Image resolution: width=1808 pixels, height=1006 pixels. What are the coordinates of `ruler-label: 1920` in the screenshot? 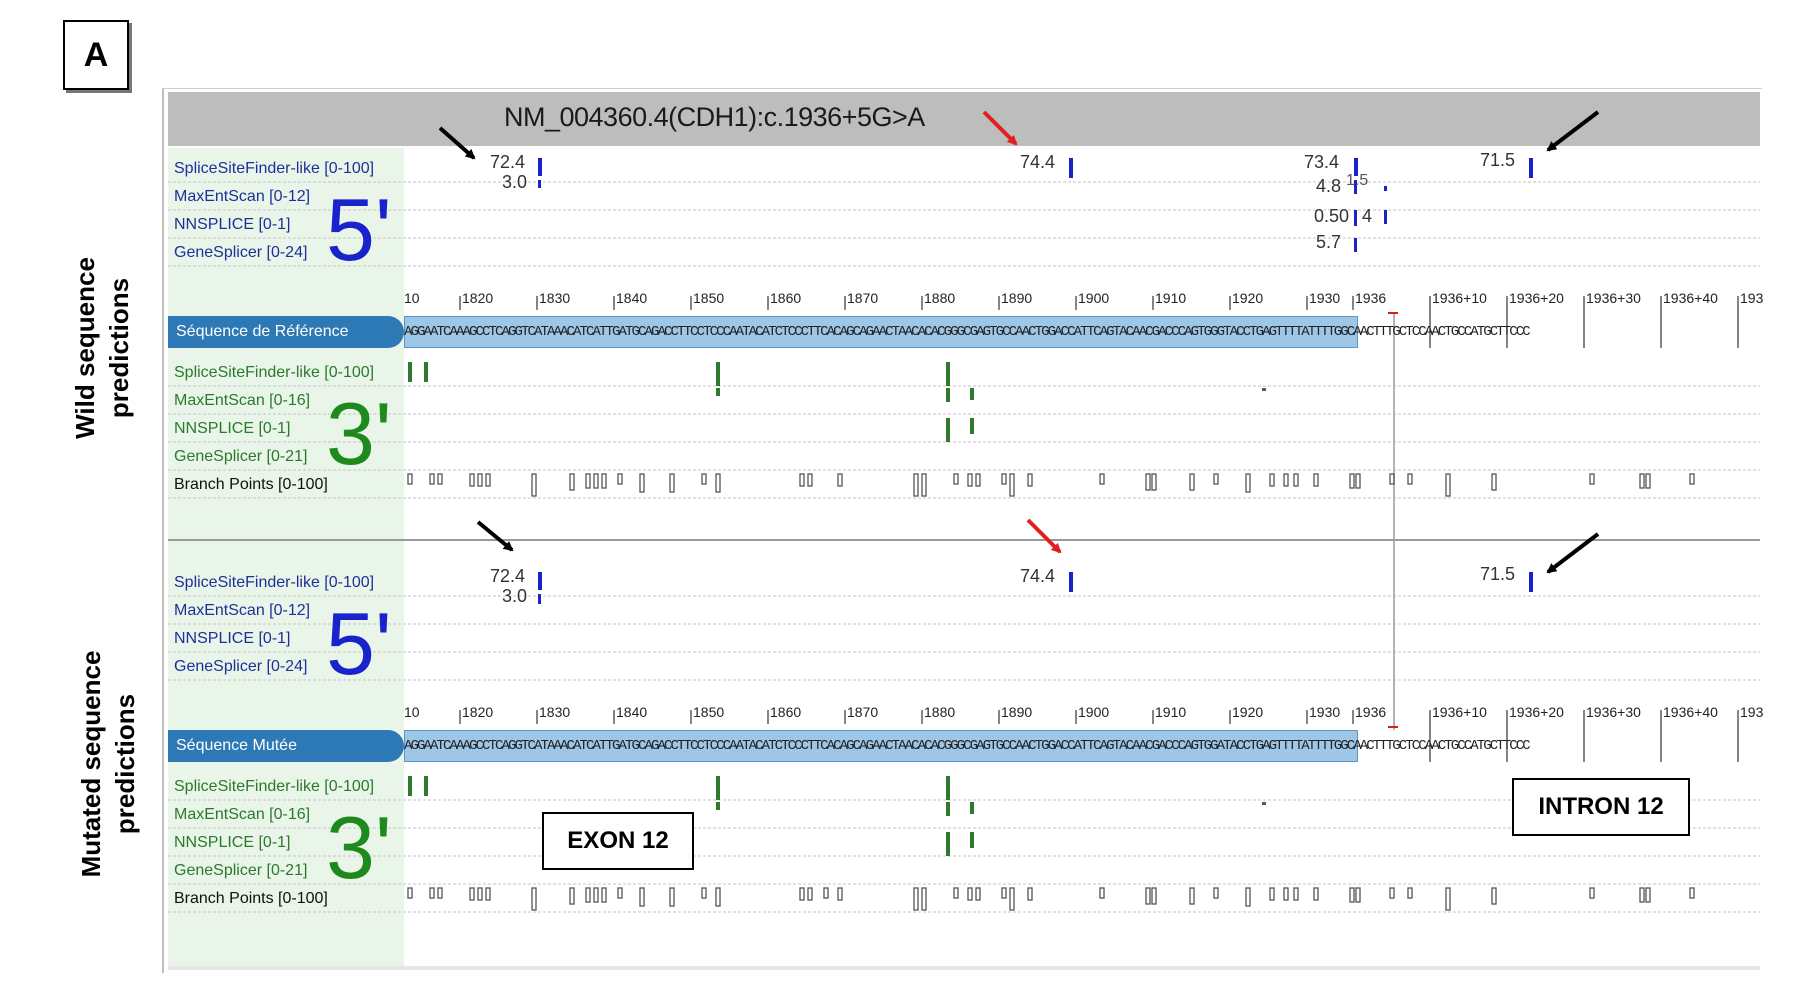 It's located at (1248, 298).